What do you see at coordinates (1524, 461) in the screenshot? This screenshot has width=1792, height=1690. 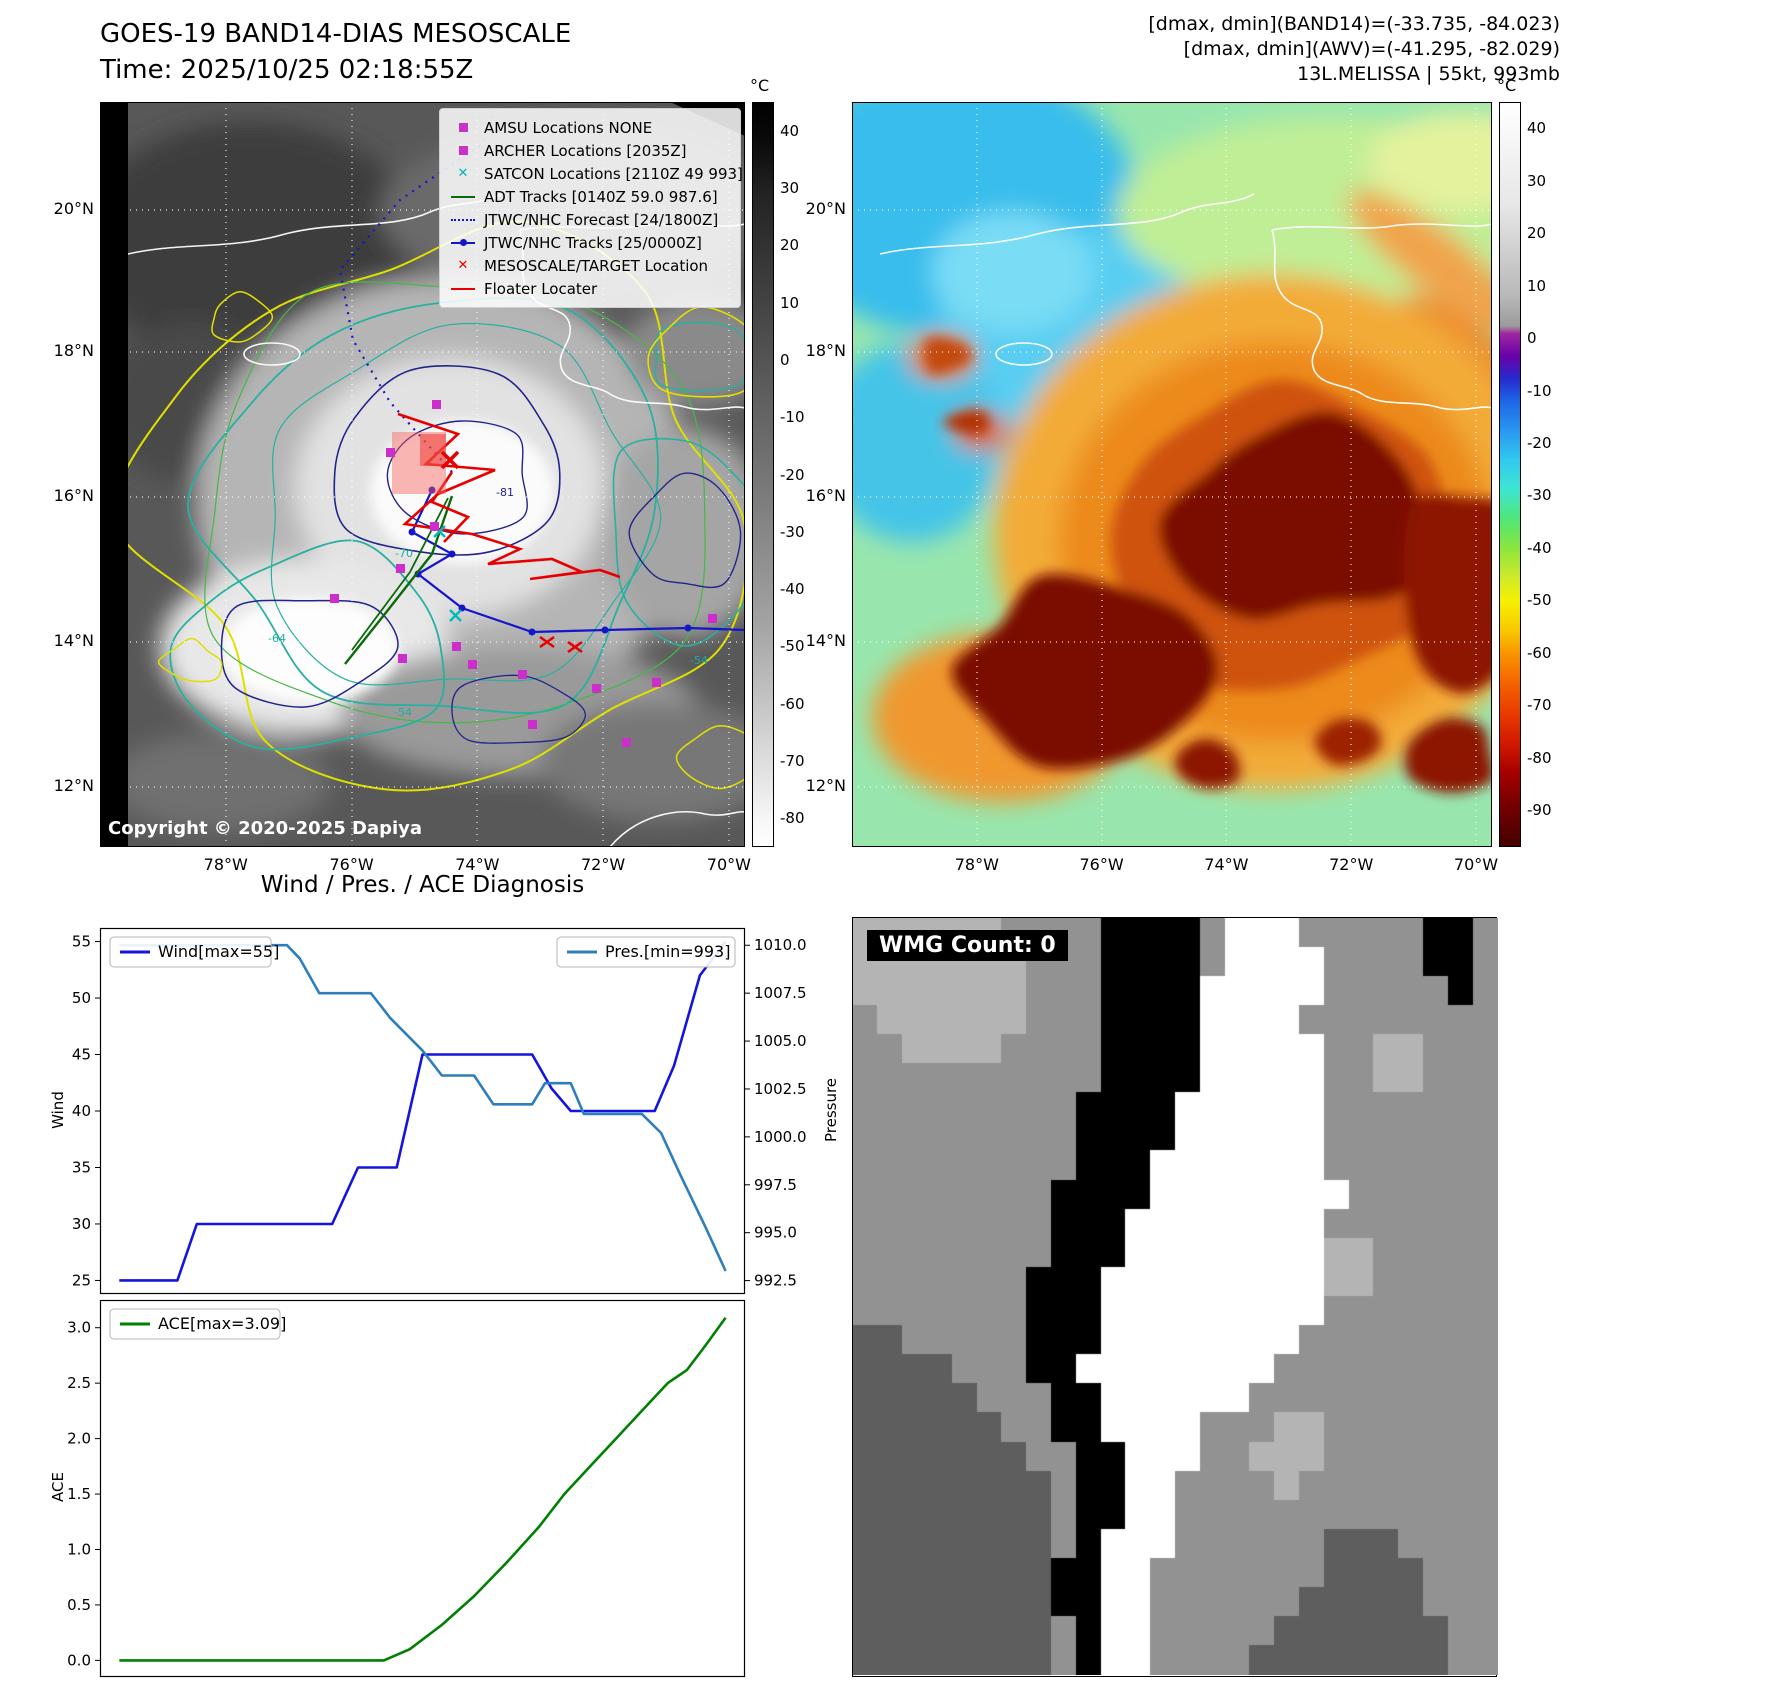 I see `awv-colorbar: °C 40 30 20 10 0 -10 -20 -30 -40 -50 -60 -70 -80 -90` at bounding box center [1524, 461].